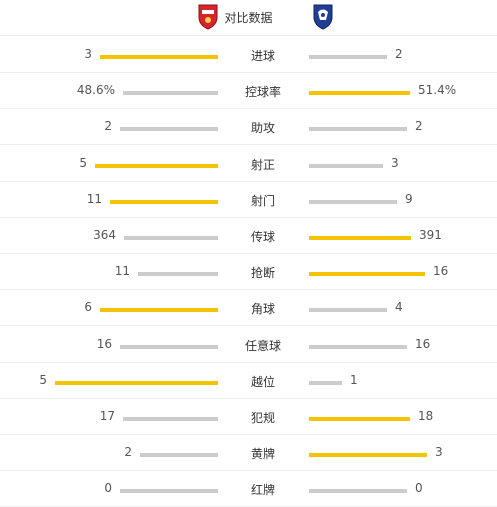  What do you see at coordinates (262, 381) in the screenshot?
I see `stat-label: 越位` at bounding box center [262, 381].